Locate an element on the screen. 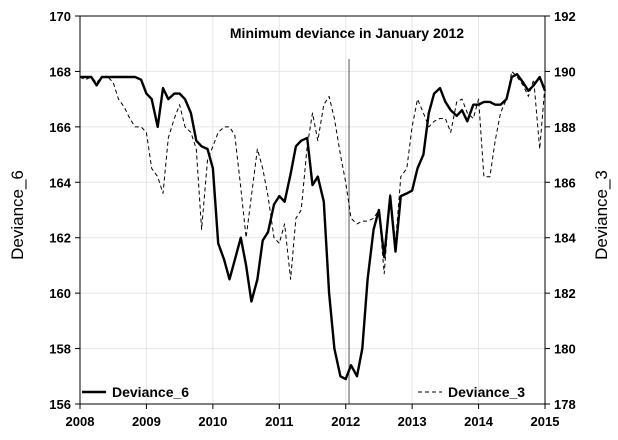 This screenshot has height=440, width=618. legend-deviance-6-label: Deviance_6 is located at coordinates (150, 392).